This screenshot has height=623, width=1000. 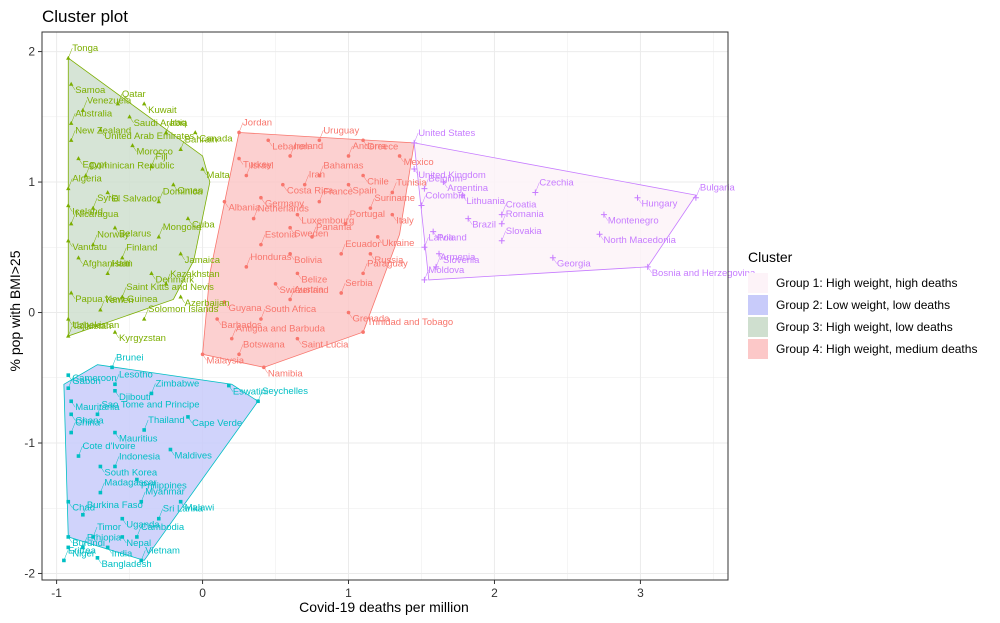 What do you see at coordinates (143, 525) in the screenshot?
I see `point-label: Uganda` at bounding box center [143, 525].